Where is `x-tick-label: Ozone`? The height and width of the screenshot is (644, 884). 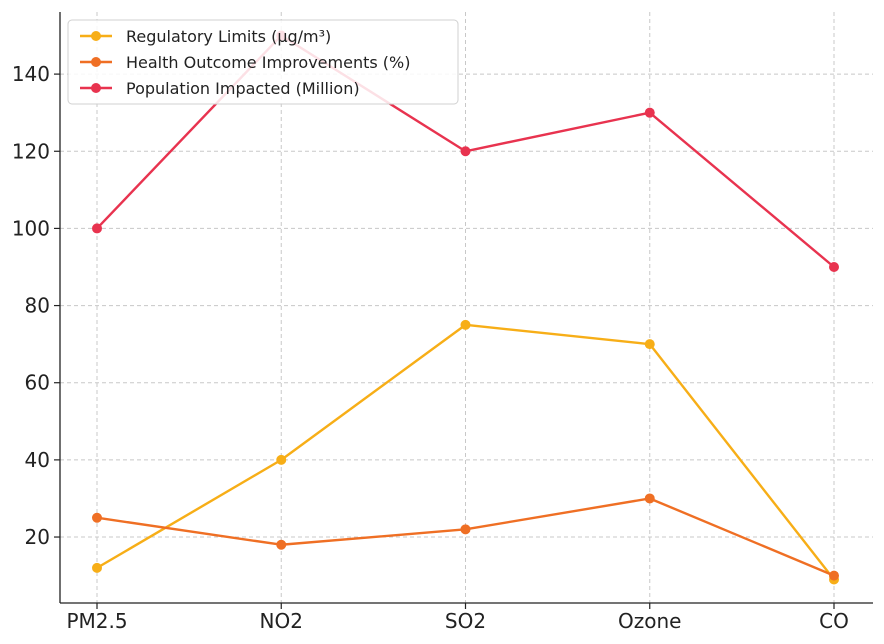
x-tick-label: Ozone is located at coordinates (649, 621).